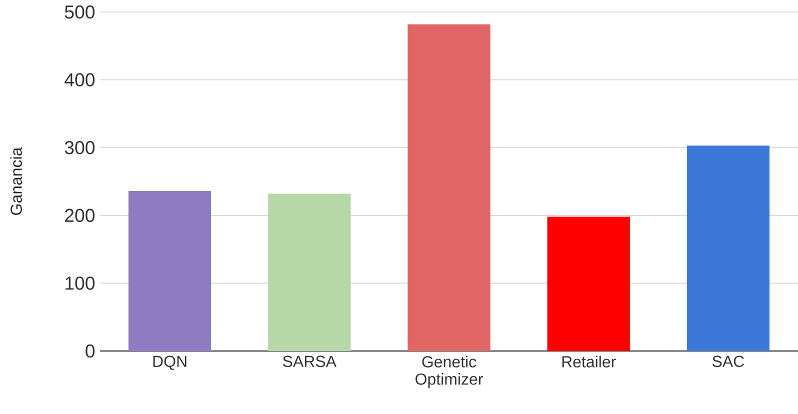  I want to click on x-tick-label: Retailer, so click(589, 362).